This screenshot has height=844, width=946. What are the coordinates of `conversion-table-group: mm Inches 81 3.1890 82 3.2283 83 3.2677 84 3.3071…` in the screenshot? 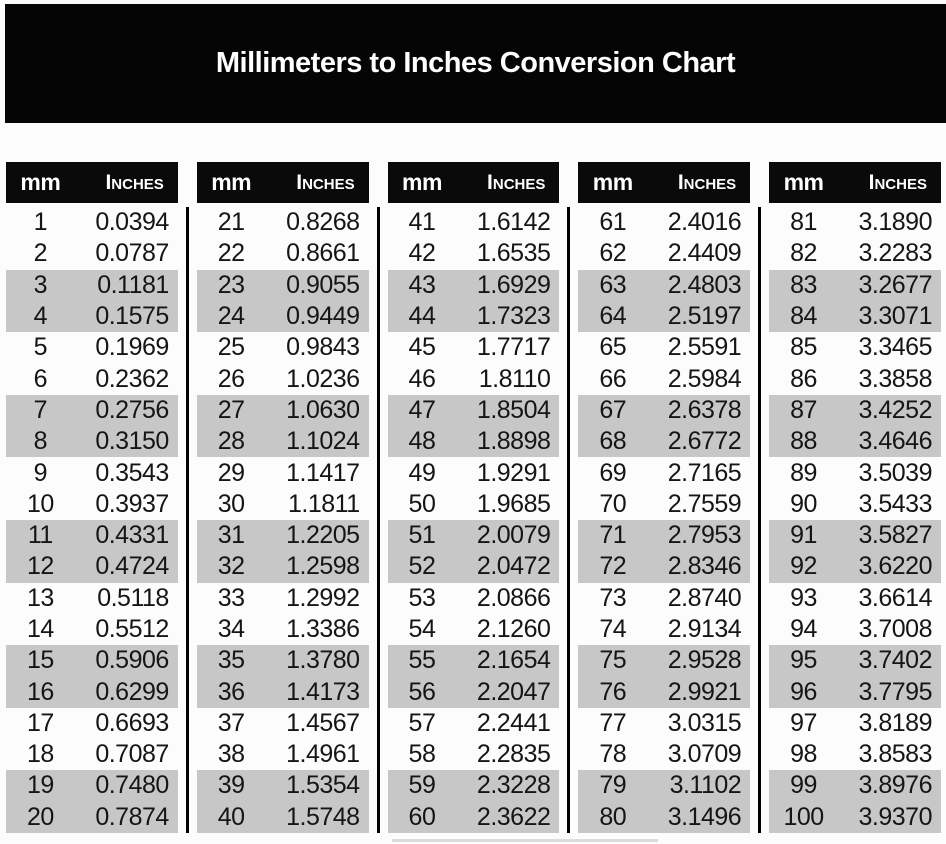 It's located at (855, 497).